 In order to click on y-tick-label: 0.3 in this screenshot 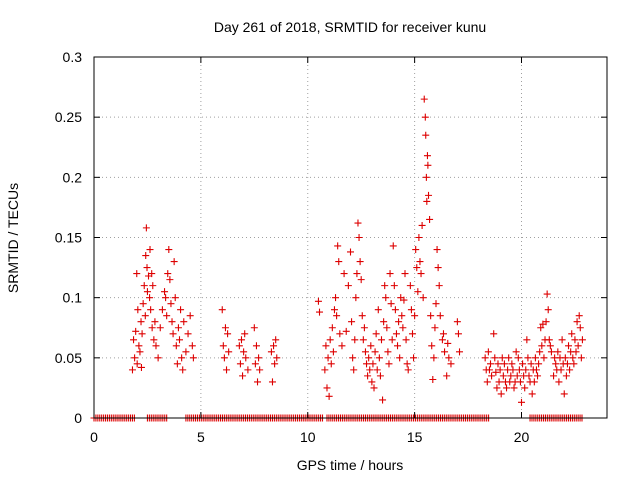, I will do `click(73, 57)`.